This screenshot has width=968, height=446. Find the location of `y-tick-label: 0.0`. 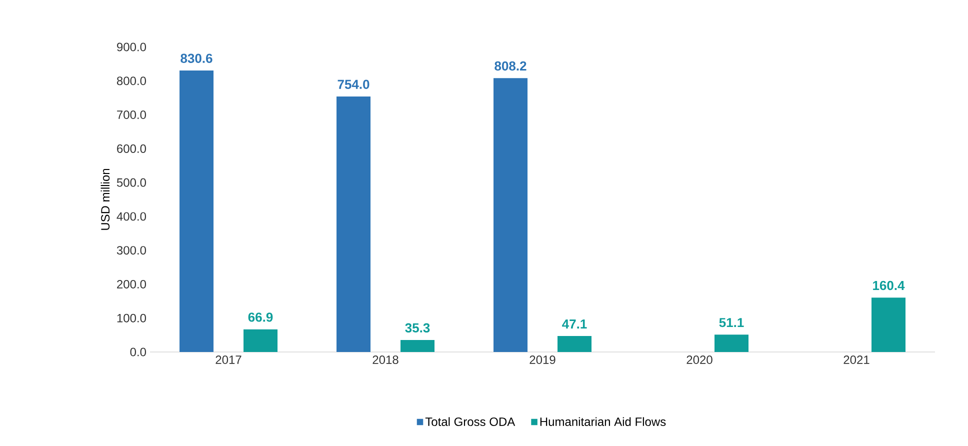

y-tick-label: 0.0 is located at coordinates (138, 352).